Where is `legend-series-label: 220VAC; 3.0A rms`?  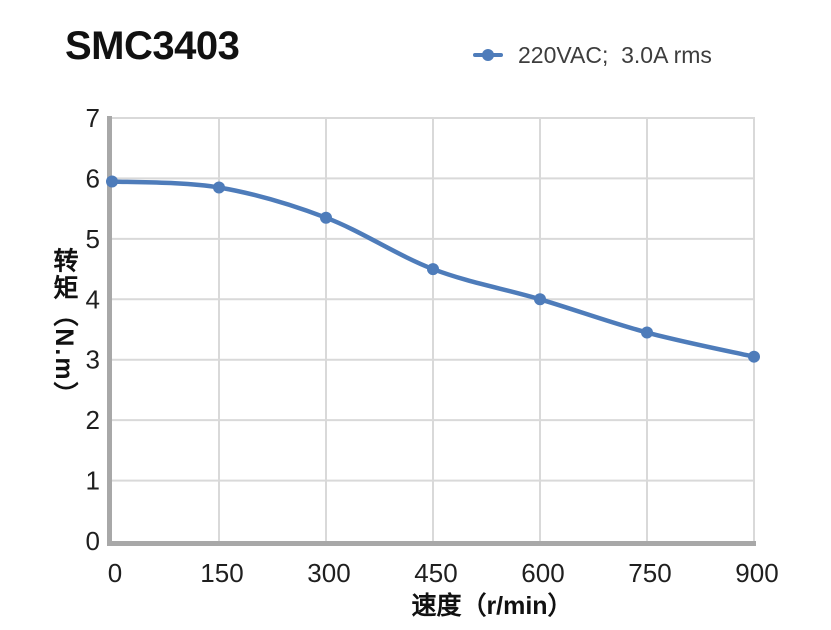 legend-series-label: 220VAC; 3.0A rms is located at coordinates (615, 54).